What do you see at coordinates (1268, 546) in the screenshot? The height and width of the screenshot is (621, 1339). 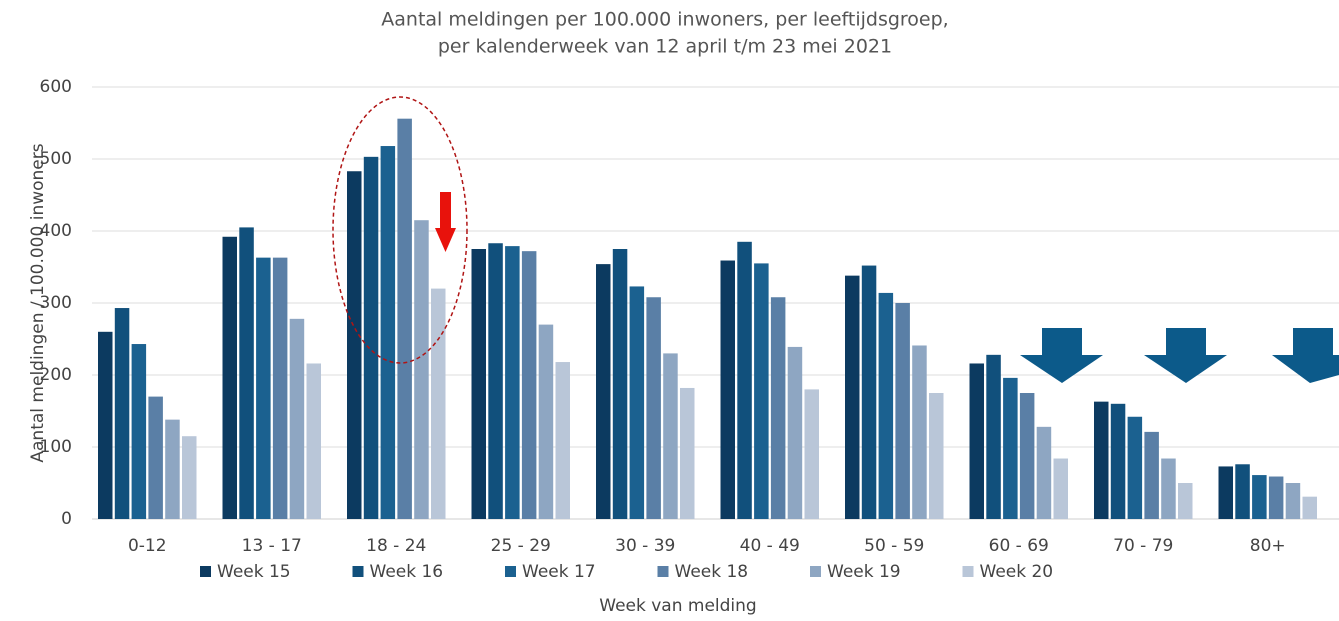 I see `x-tick-label: 80+` at bounding box center [1268, 546].